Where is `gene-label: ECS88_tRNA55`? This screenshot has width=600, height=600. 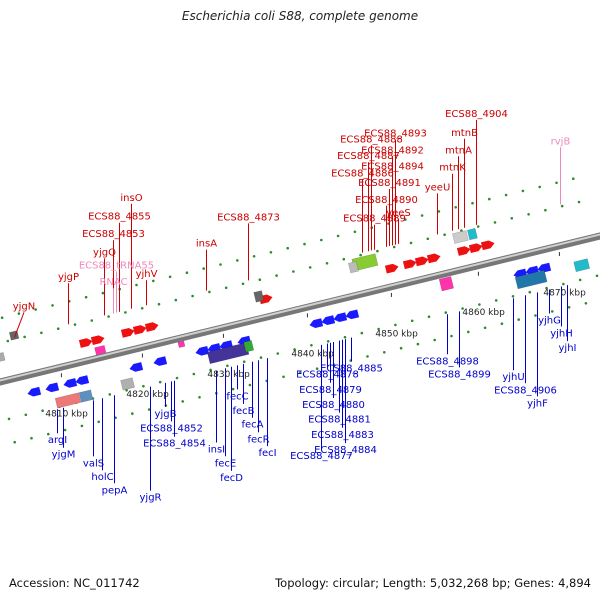 gene-label: ECS88_tRNA55 is located at coordinates (116, 266).